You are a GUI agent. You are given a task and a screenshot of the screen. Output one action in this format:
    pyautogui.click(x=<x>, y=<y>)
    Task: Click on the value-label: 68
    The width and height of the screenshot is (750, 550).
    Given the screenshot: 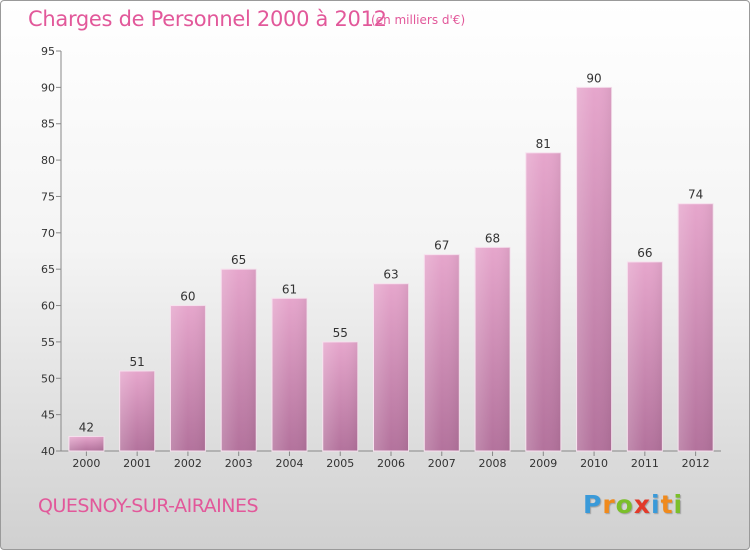 What is the action you would take?
    pyautogui.click(x=492, y=238)
    